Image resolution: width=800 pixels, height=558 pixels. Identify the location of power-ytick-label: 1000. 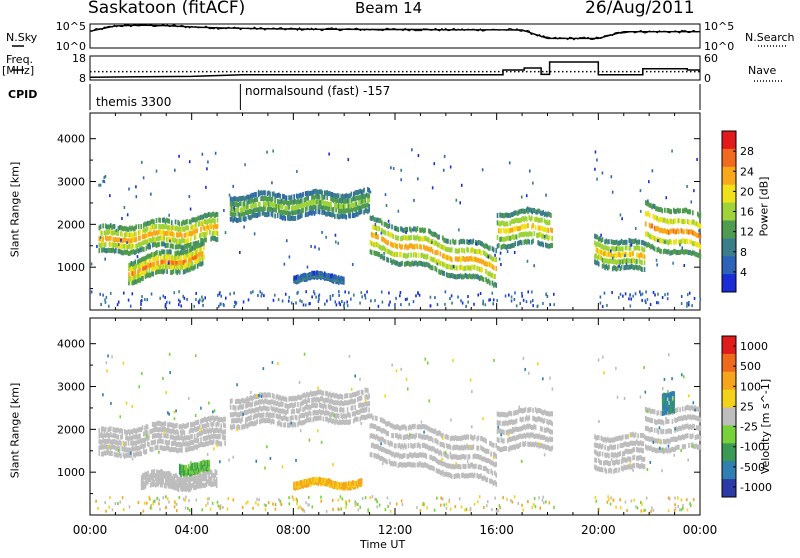
(71, 267).